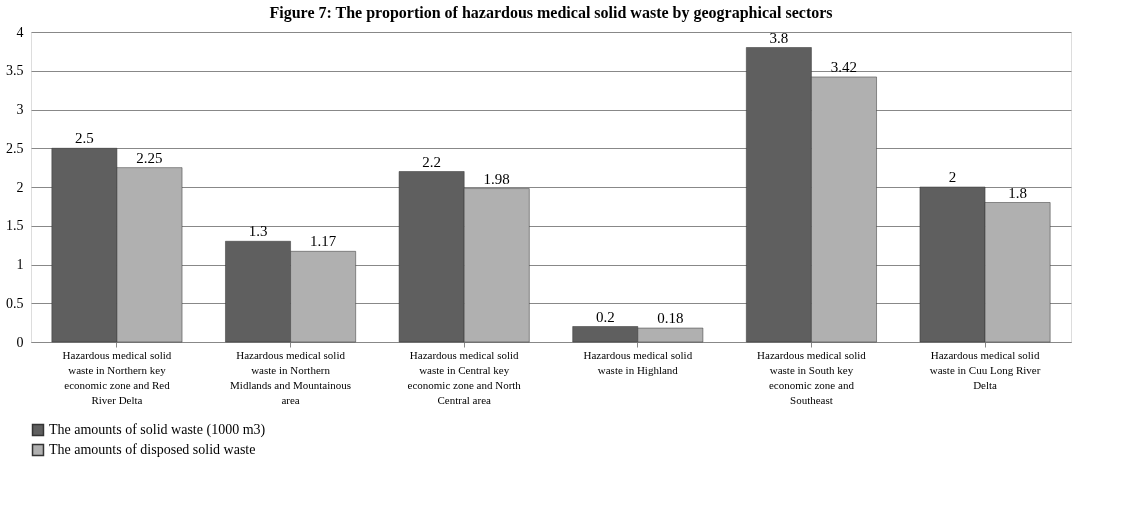 This screenshot has height=505, width=1132. Describe the element at coordinates (779, 37) in the screenshot. I see `data-label: 3.8` at that location.